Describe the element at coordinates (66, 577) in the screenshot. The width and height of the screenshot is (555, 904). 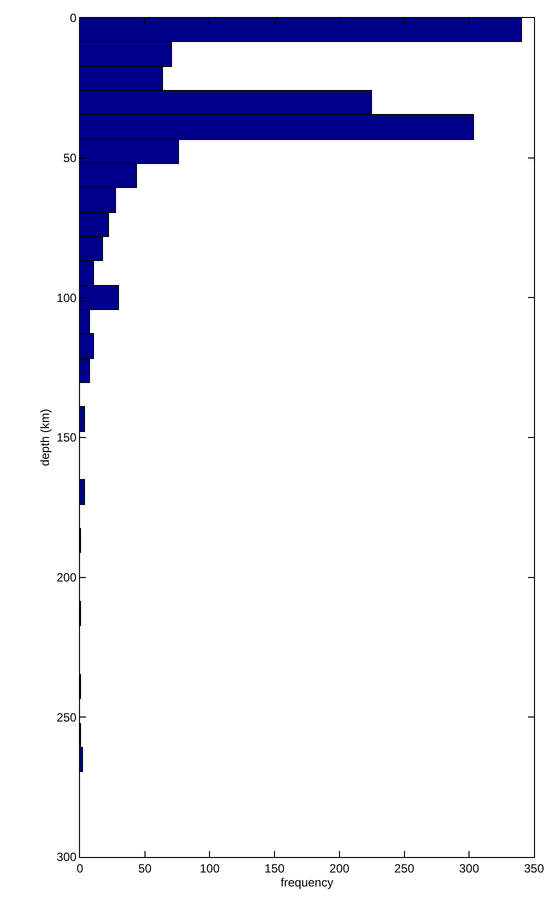
I see `y-tick-label: 200` at that location.